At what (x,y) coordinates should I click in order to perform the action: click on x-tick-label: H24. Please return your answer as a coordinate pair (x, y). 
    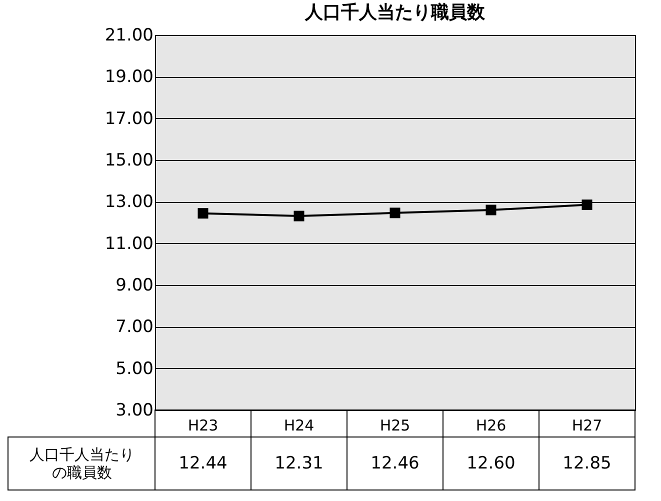
    Looking at the image, I should click on (299, 425).